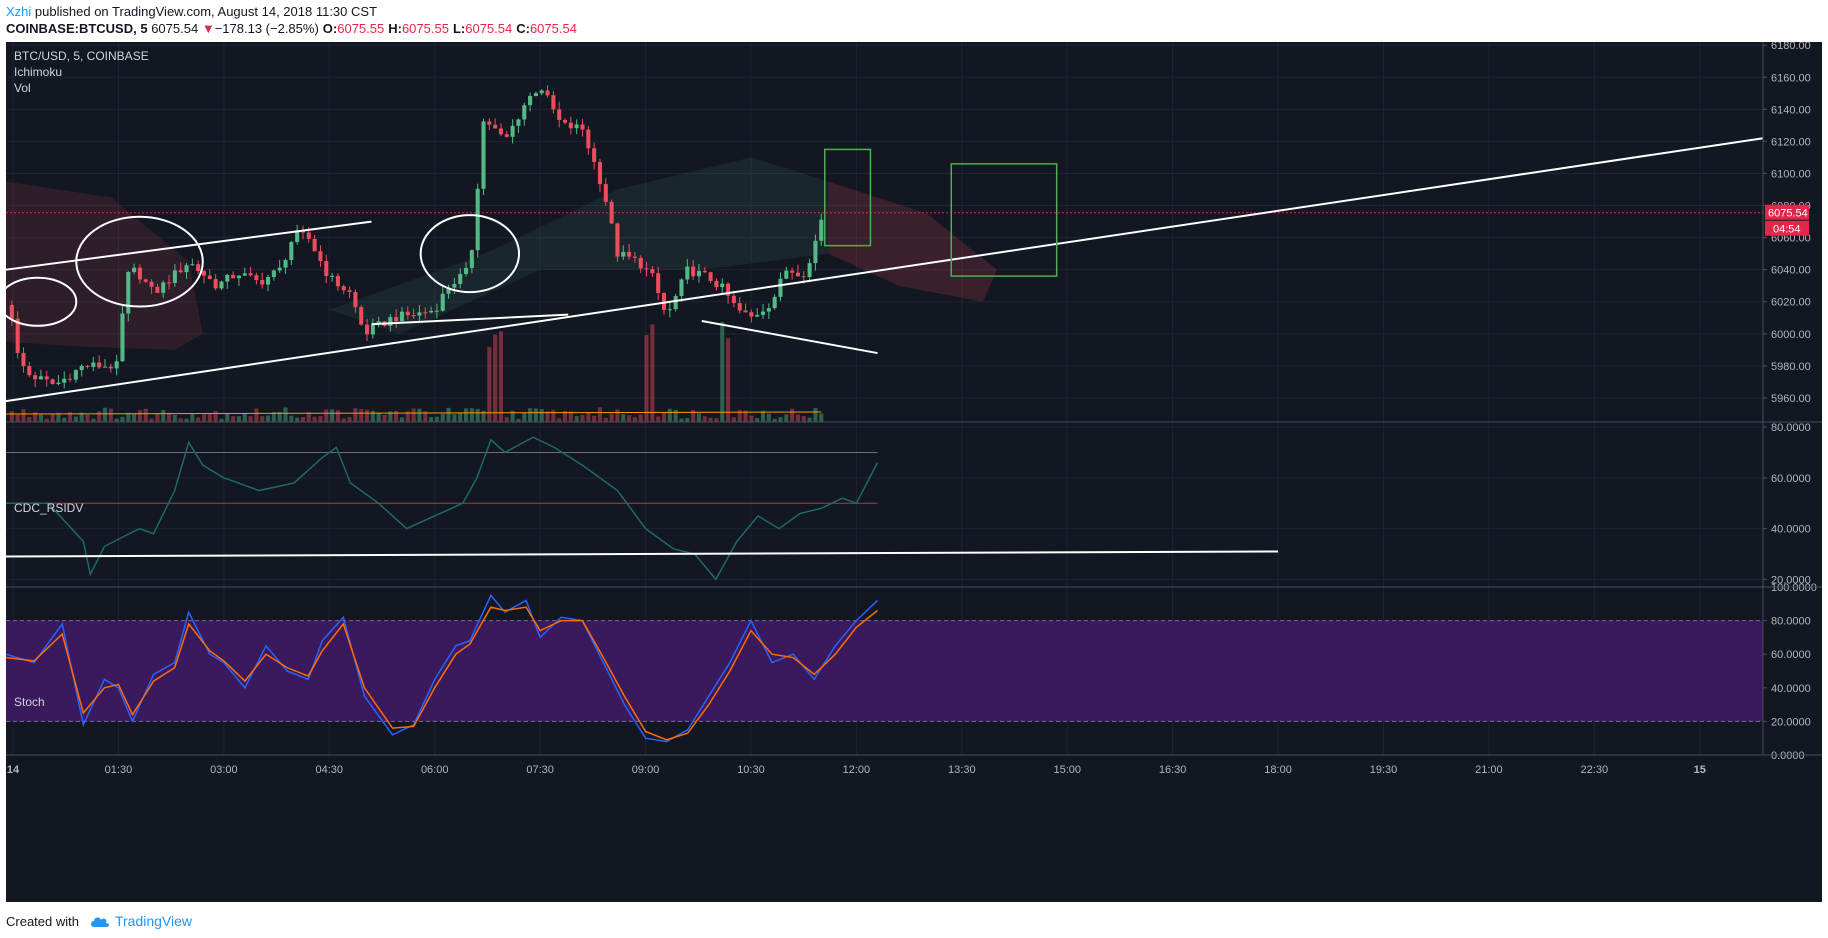 The width and height of the screenshot is (1828, 938). What do you see at coordinates (425, 28) in the screenshot?
I see `high-value: 6075.55` at bounding box center [425, 28].